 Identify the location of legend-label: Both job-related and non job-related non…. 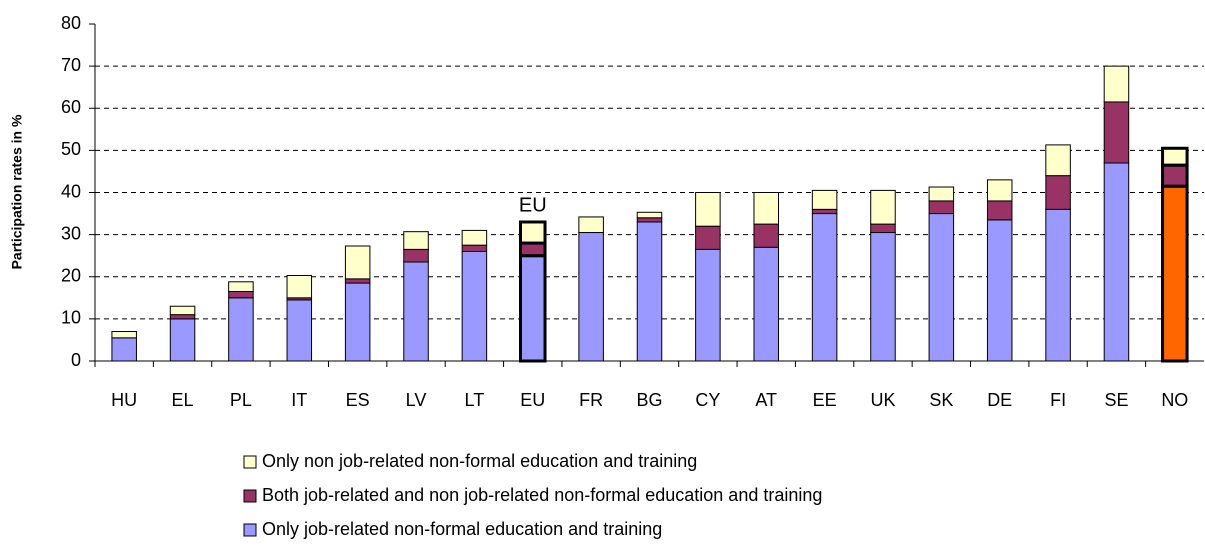
(542, 495).